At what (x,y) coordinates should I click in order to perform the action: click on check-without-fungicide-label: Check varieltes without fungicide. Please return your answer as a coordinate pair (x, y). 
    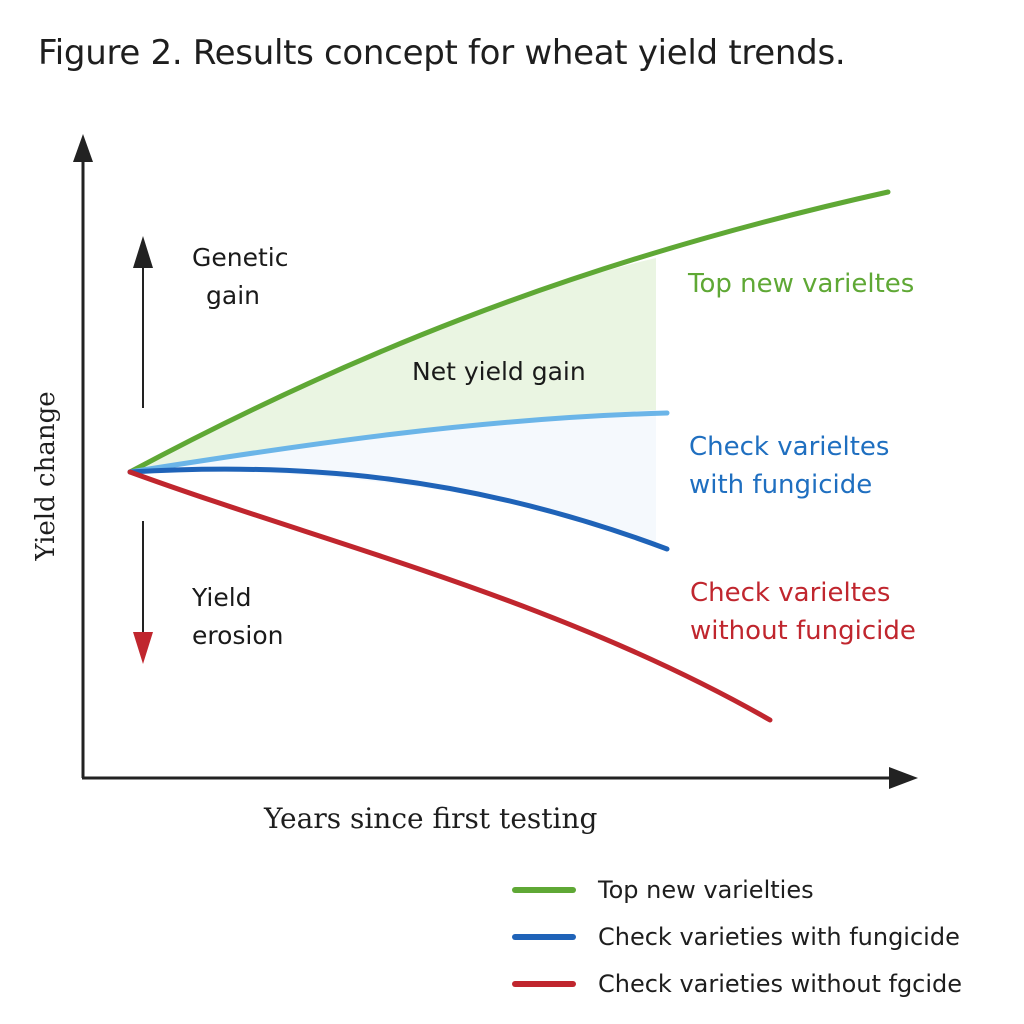
    Looking at the image, I should click on (803, 612).